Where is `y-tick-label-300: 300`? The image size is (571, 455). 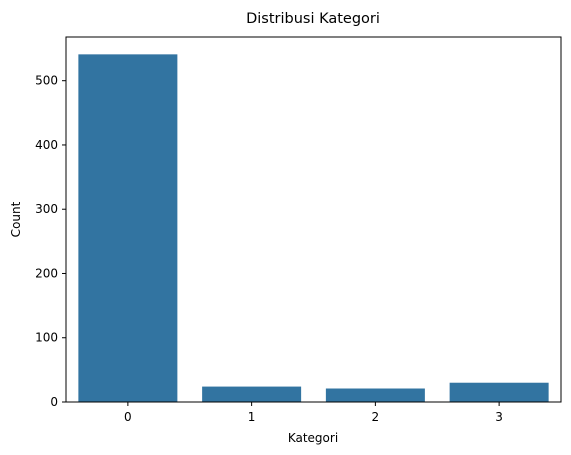
y-tick-label-300: 300 is located at coordinates (46, 209).